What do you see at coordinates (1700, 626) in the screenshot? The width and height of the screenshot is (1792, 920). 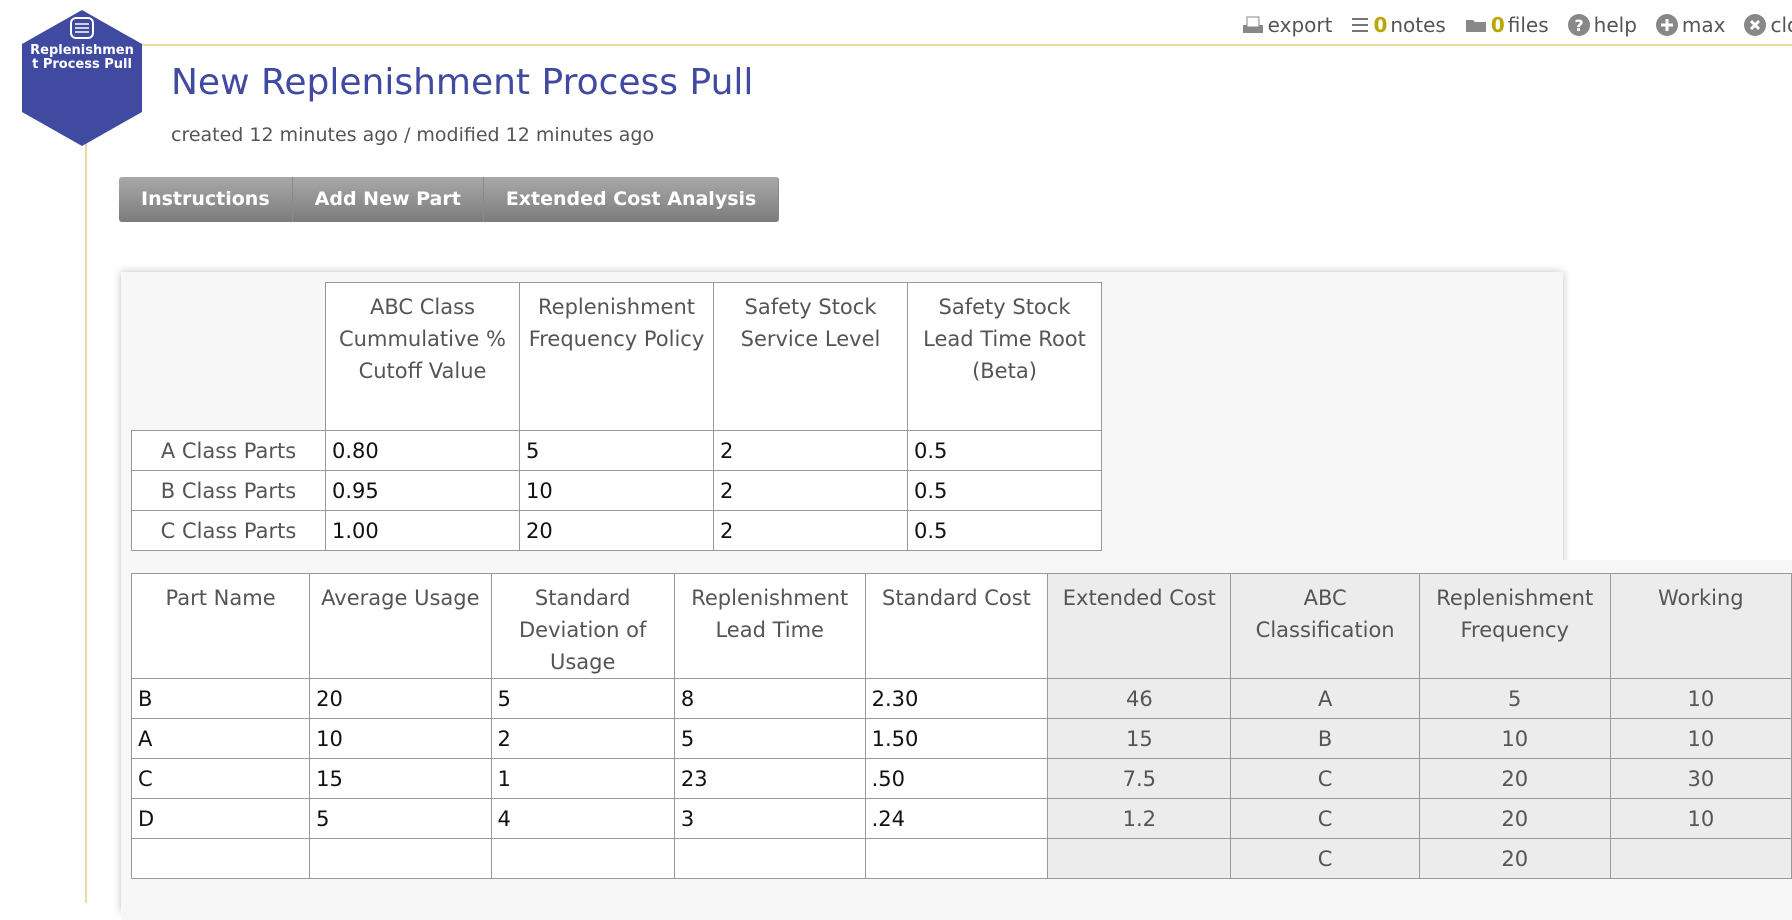 I see `column-header: Working` at bounding box center [1700, 626].